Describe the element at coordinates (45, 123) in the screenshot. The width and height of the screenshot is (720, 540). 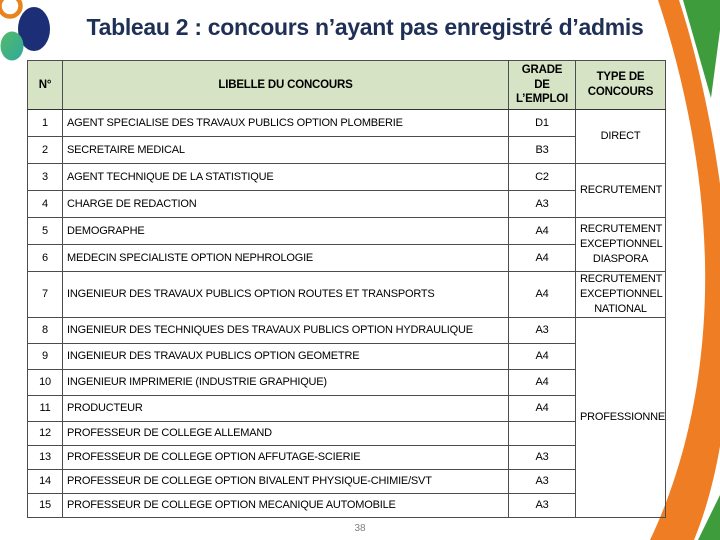
I see `cell-num: 1` at that location.